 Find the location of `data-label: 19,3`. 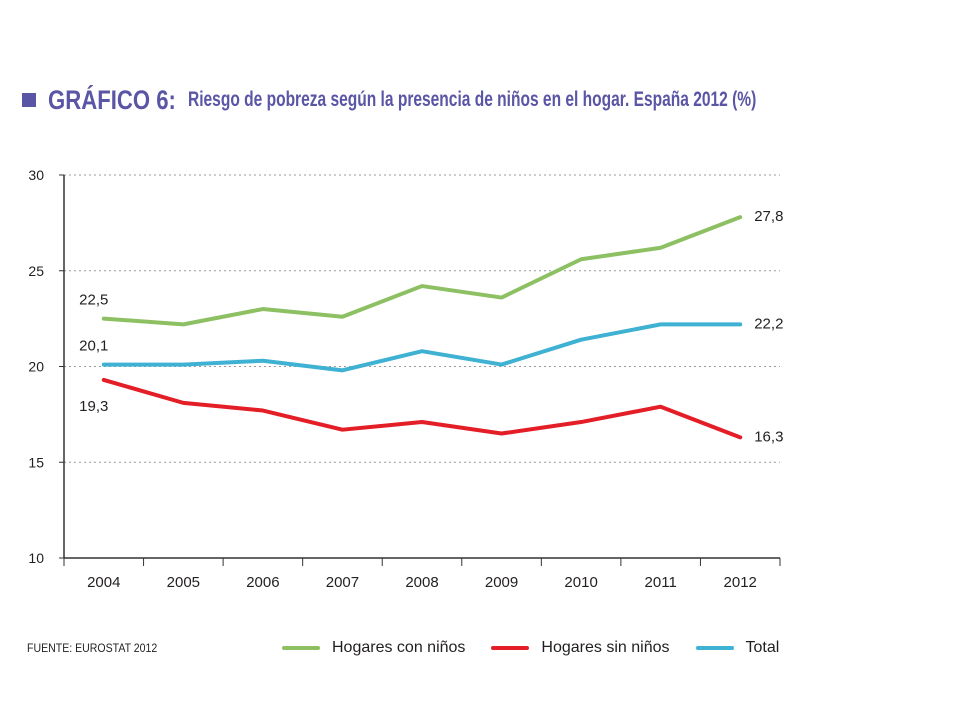

data-label: 19,3 is located at coordinates (93, 406).